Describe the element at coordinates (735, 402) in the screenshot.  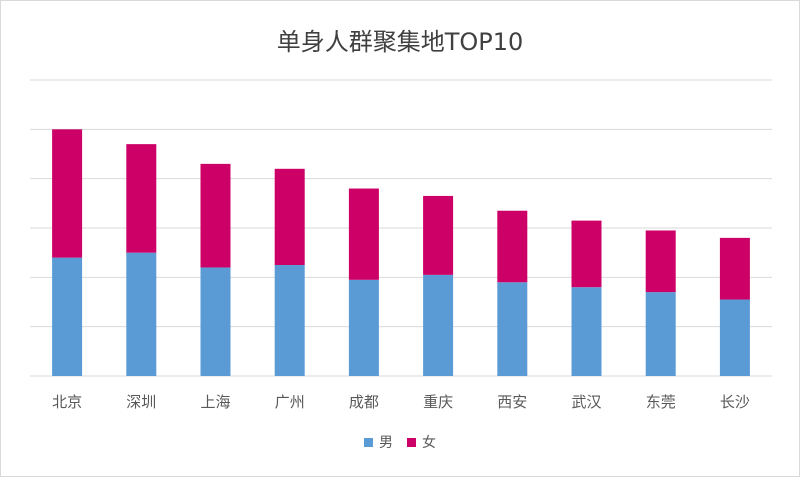
I see `x-tick-label: 长沙` at that location.